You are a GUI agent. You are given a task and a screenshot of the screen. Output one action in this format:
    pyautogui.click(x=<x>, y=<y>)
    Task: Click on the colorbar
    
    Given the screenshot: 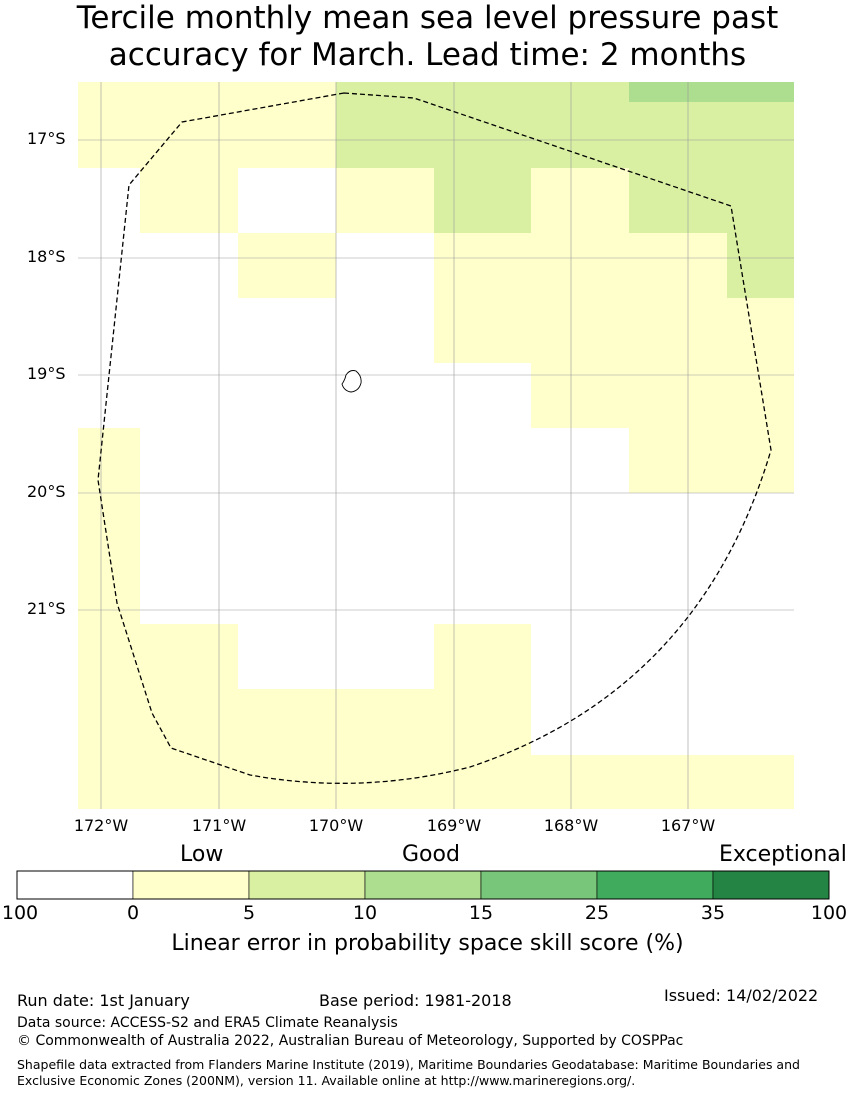 What is the action you would take?
    pyautogui.click(x=423, y=885)
    